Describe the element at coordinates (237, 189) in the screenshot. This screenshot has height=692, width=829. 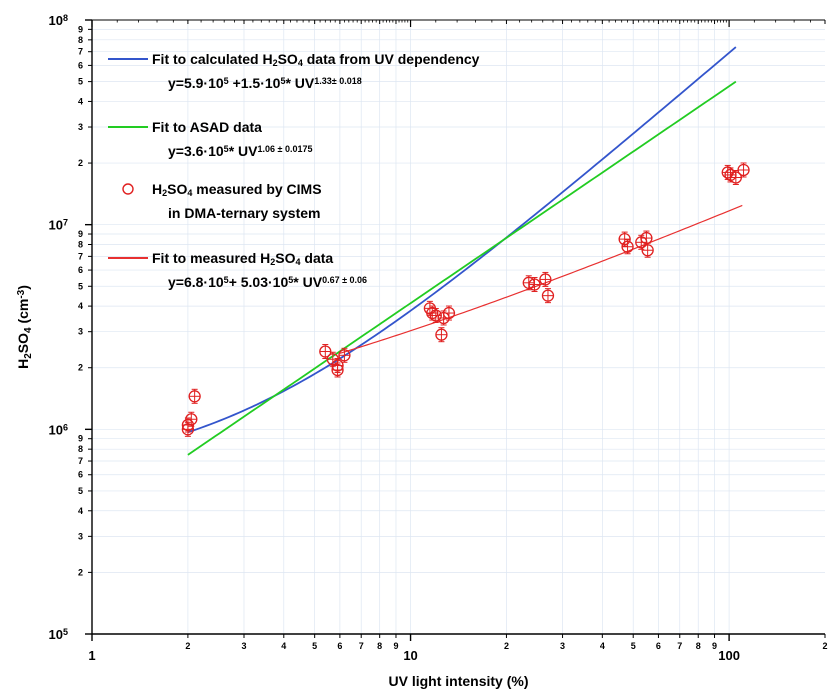
I see `legend-text: H2SO4 measured by CIMS` at that location.